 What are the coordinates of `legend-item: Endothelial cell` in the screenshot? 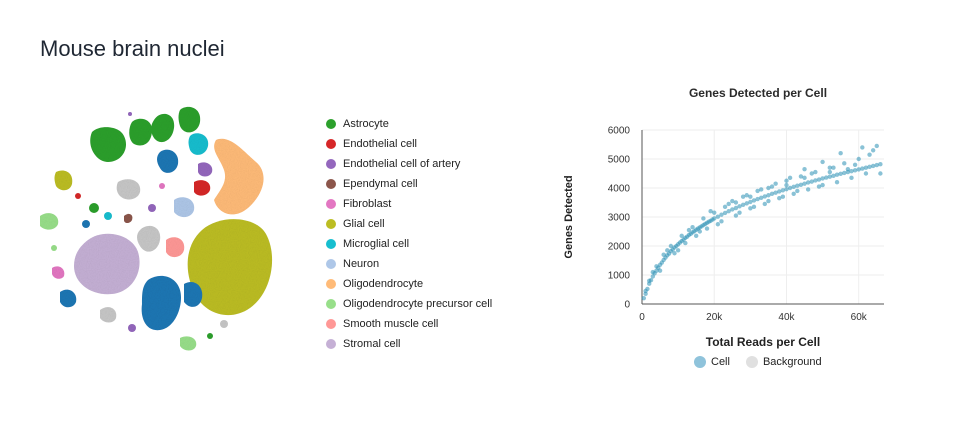 It's located at (409, 144).